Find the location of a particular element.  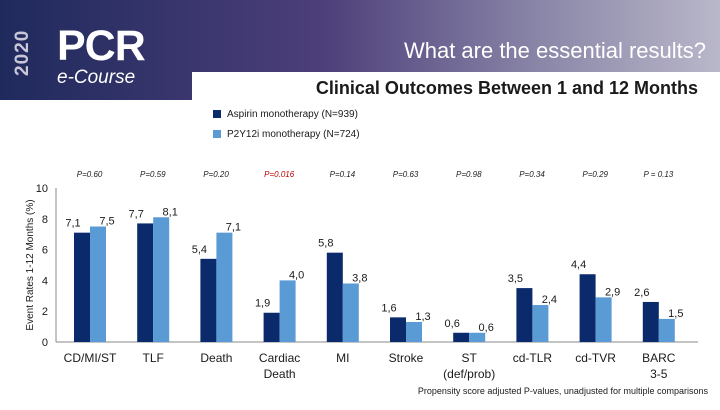

logo-sub-text: e-Course is located at coordinates (96, 77).